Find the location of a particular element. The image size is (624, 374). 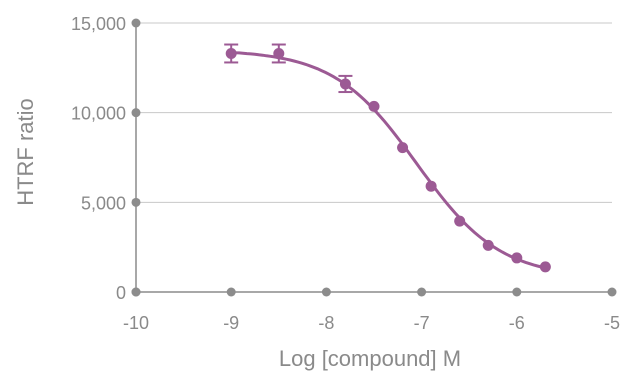

x-tick-label: -8 is located at coordinates (326, 323).